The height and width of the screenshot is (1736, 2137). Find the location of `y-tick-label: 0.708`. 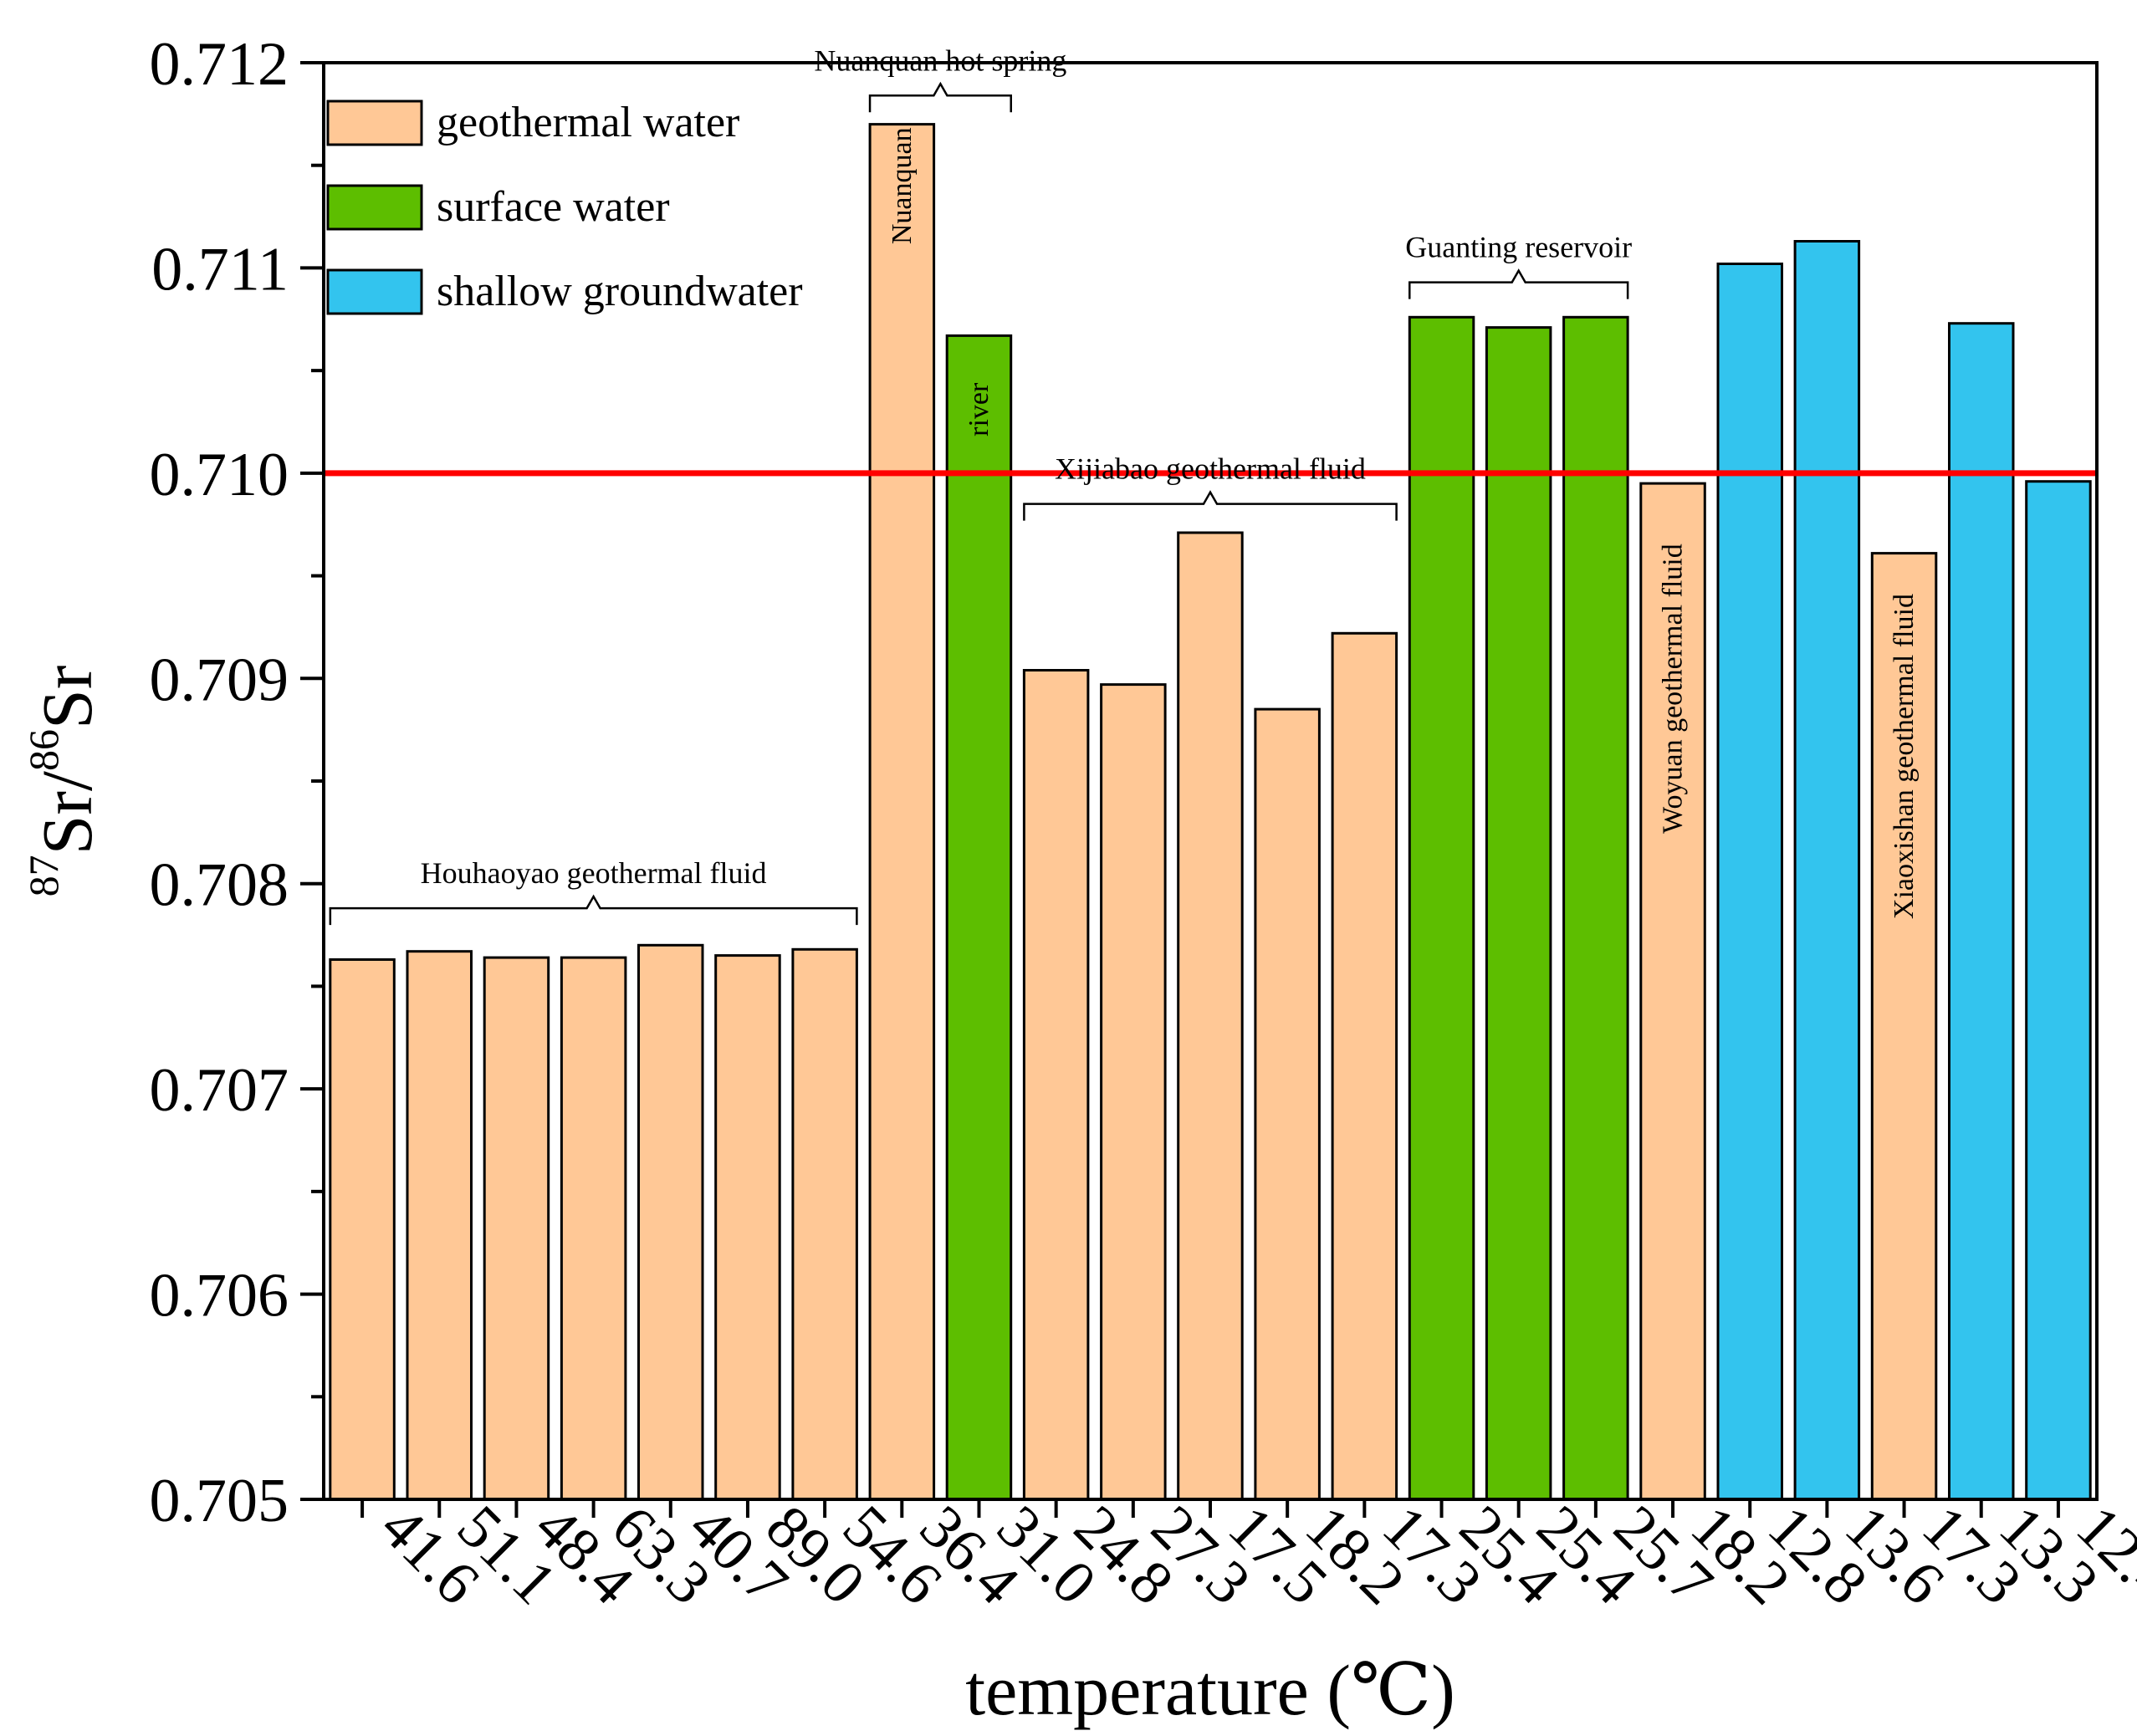

y-tick-label: 0.708 is located at coordinates (219, 885).